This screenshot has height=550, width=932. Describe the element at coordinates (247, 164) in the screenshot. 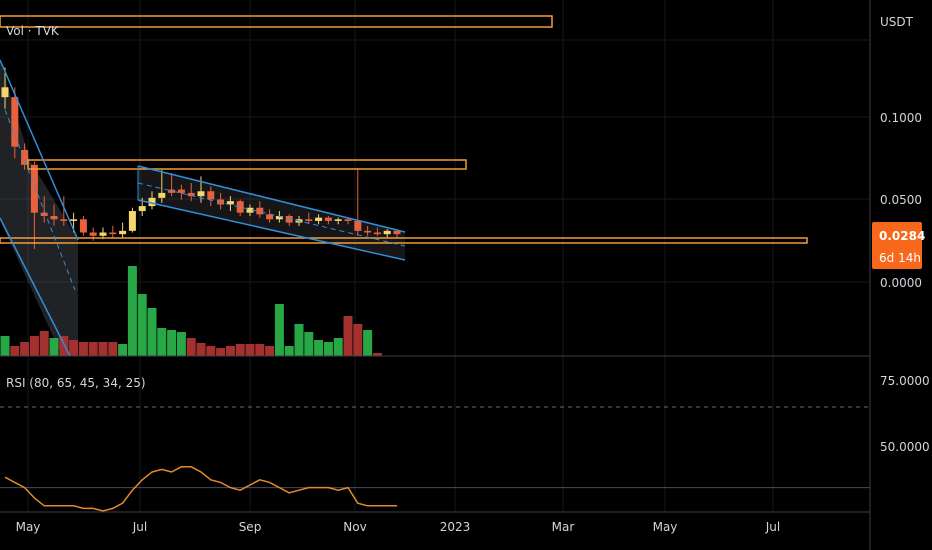

I see `resistance-zone-mid` at that location.